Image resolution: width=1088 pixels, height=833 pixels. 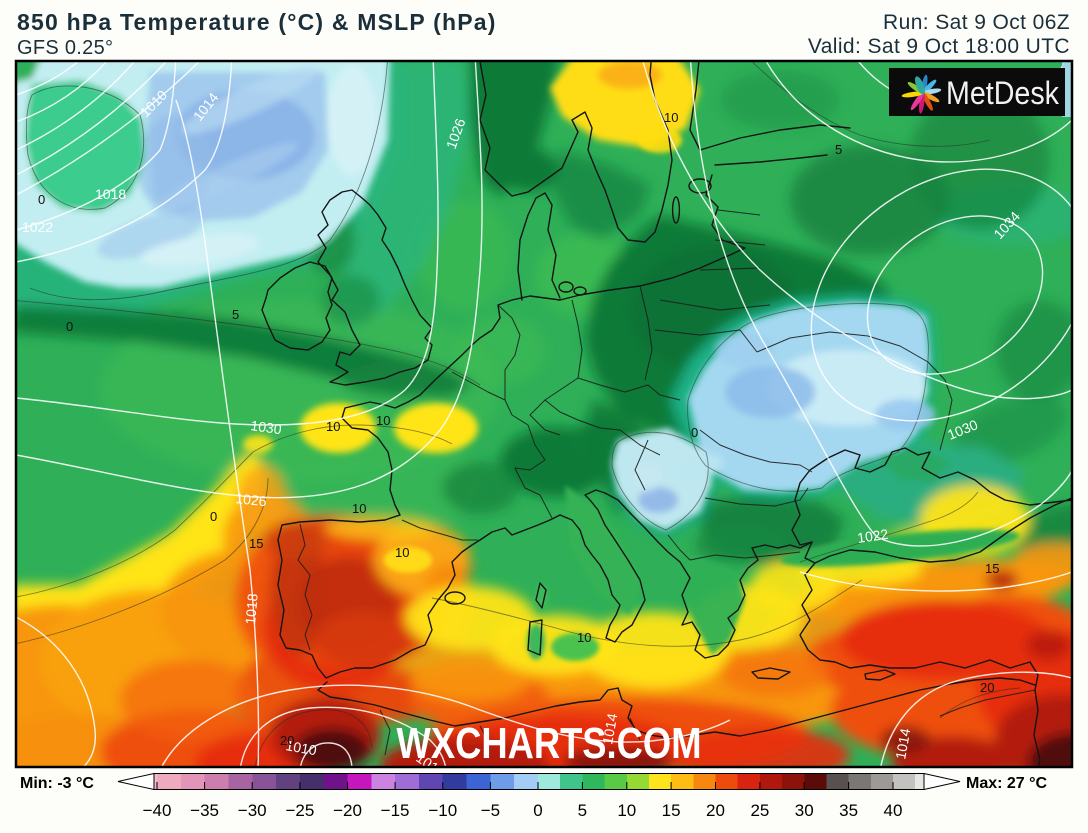 What do you see at coordinates (347, 810) in the screenshot?
I see `svg-text: −20` at bounding box center [347, 810].